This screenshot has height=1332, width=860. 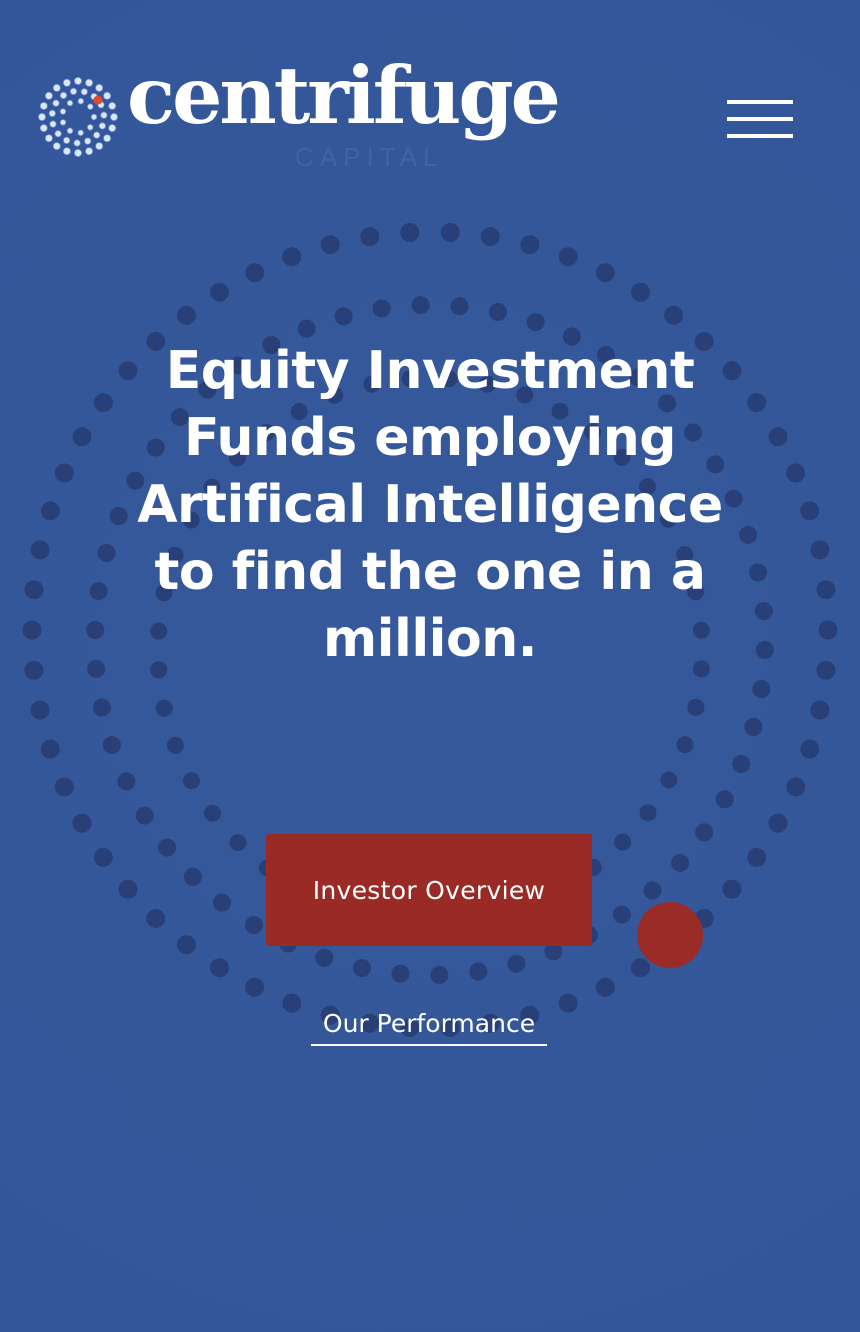 I want to click on logo-accent-dot, so click(x=98, y=100).